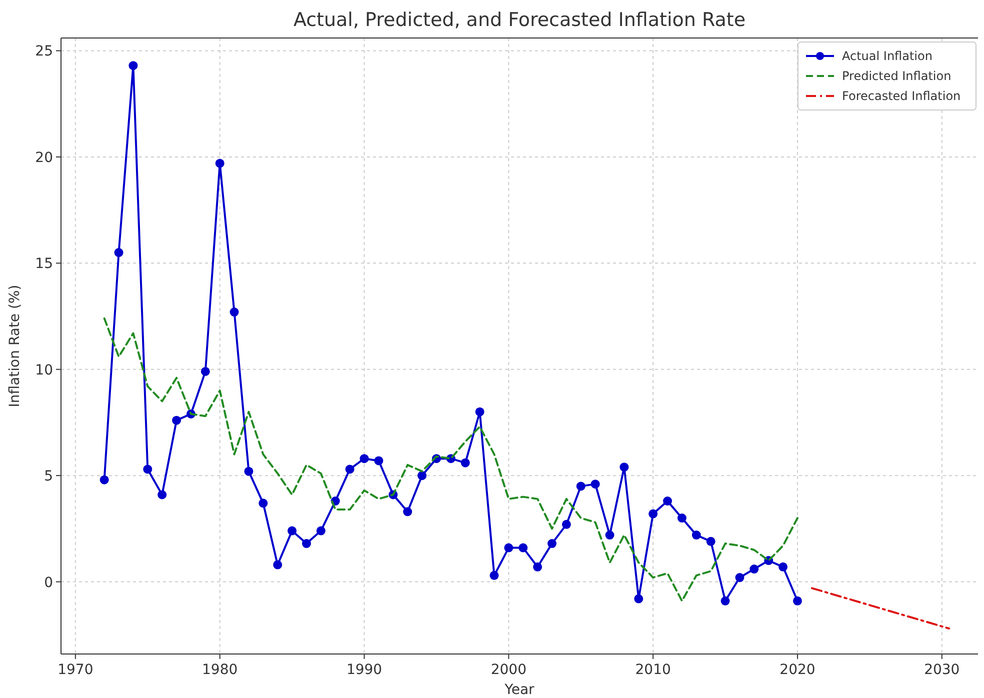 Image resolution: width=984 pixels, height=698 pixels. What do you see at coordinates (901, 96) in the screenshot?
I see `legend-label: Forecasted Inflation` at bounding box center [901, 96].